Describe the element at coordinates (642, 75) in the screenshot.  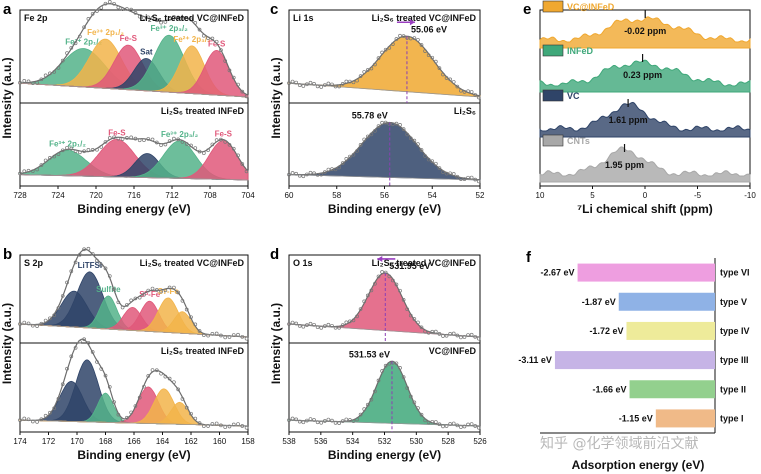
I see `shift-value-label: 0.23 ppm` at that location.